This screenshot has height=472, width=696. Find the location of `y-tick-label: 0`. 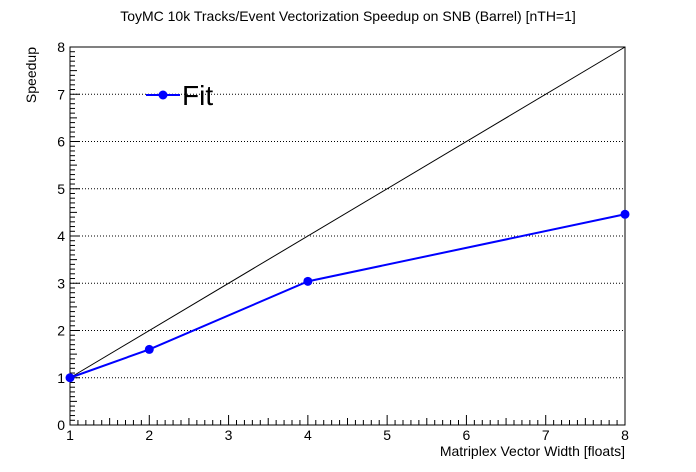

y-tick-label: 0 is located at coordinates (61, 425).